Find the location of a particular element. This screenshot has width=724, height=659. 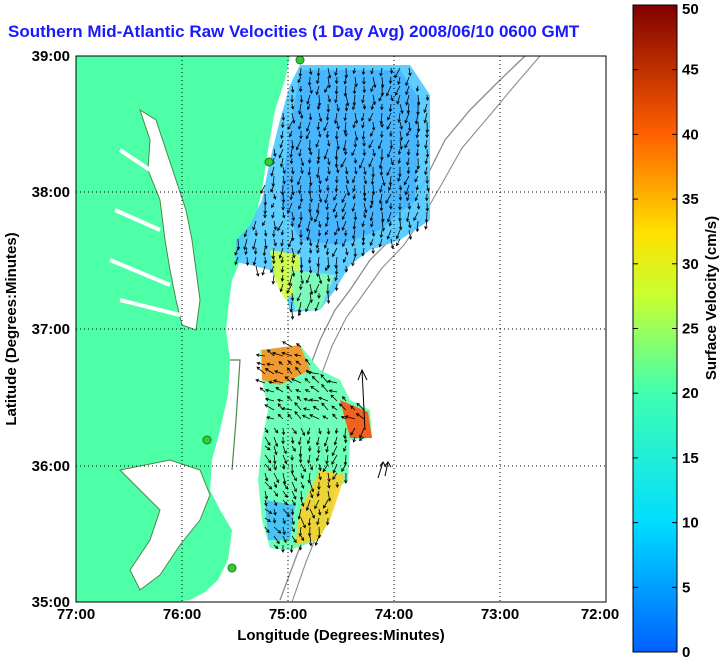

velocity-slow-zone is located at coordinates (350, 157).